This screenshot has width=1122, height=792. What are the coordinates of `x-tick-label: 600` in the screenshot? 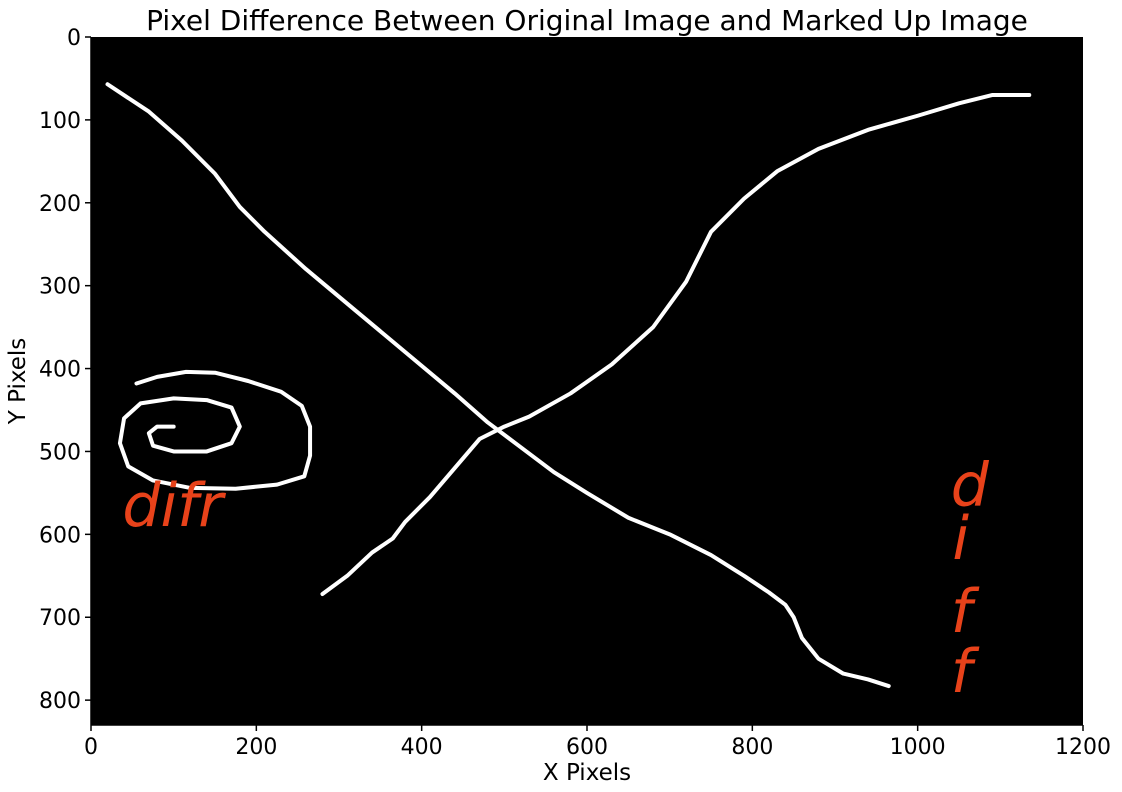 It's located at (587, 747).